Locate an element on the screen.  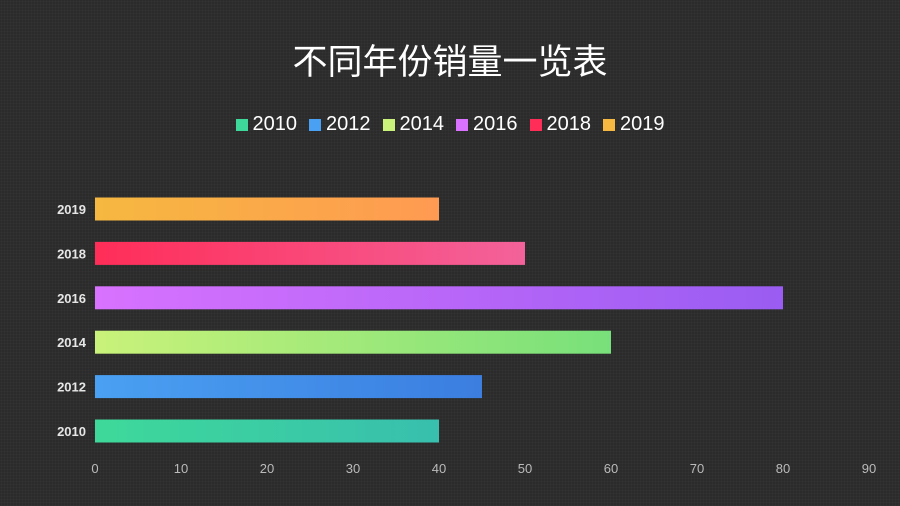
legend-label: 2010 is located at coordinates (275, 124).